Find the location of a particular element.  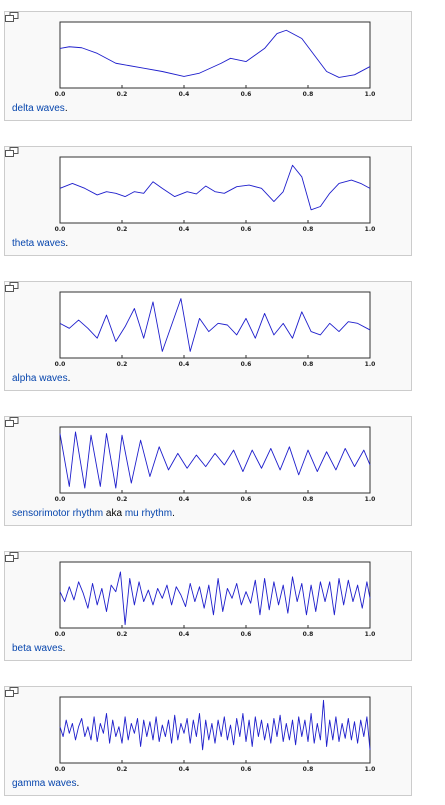

caption: delta waves. is located at coordinates (40, 108).